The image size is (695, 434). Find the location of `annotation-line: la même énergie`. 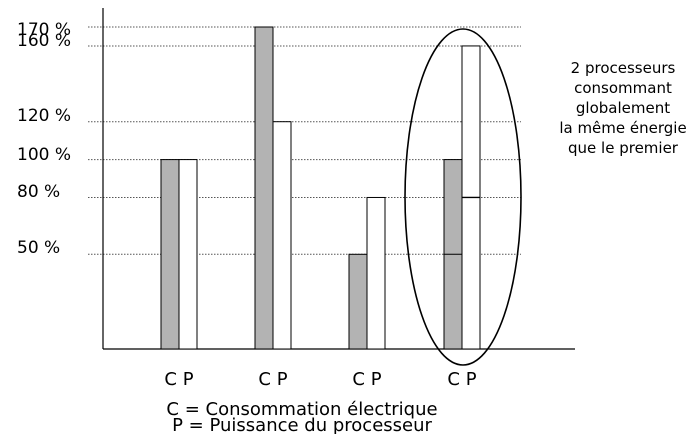

annotation-line: la même énergie is located at coordinates (622, 128).